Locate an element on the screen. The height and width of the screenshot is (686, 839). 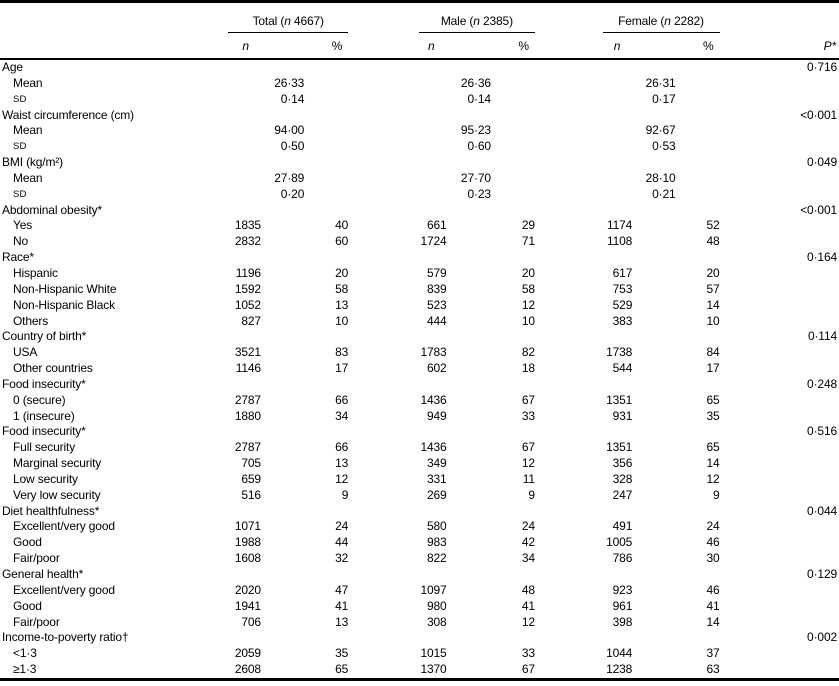
cell-value: 1146 is located at coordinates (248, 368).